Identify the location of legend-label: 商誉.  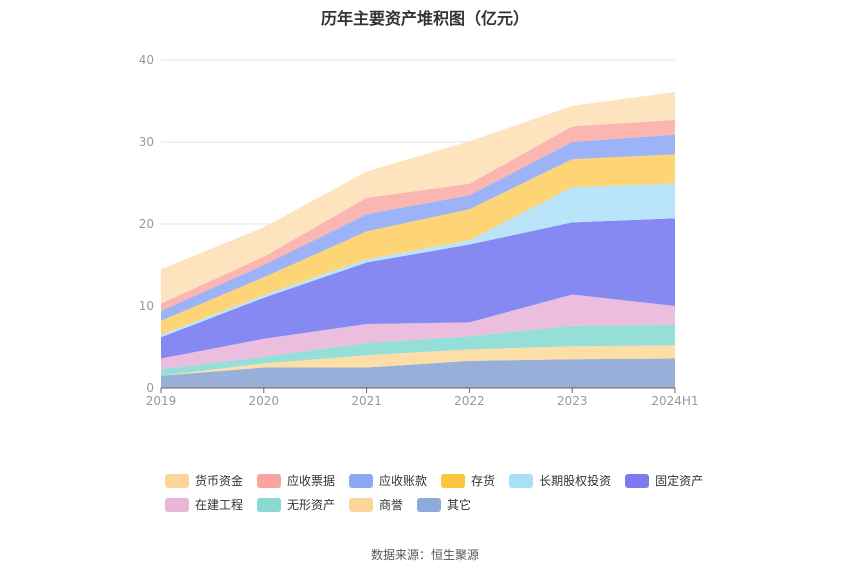
(391, 505).